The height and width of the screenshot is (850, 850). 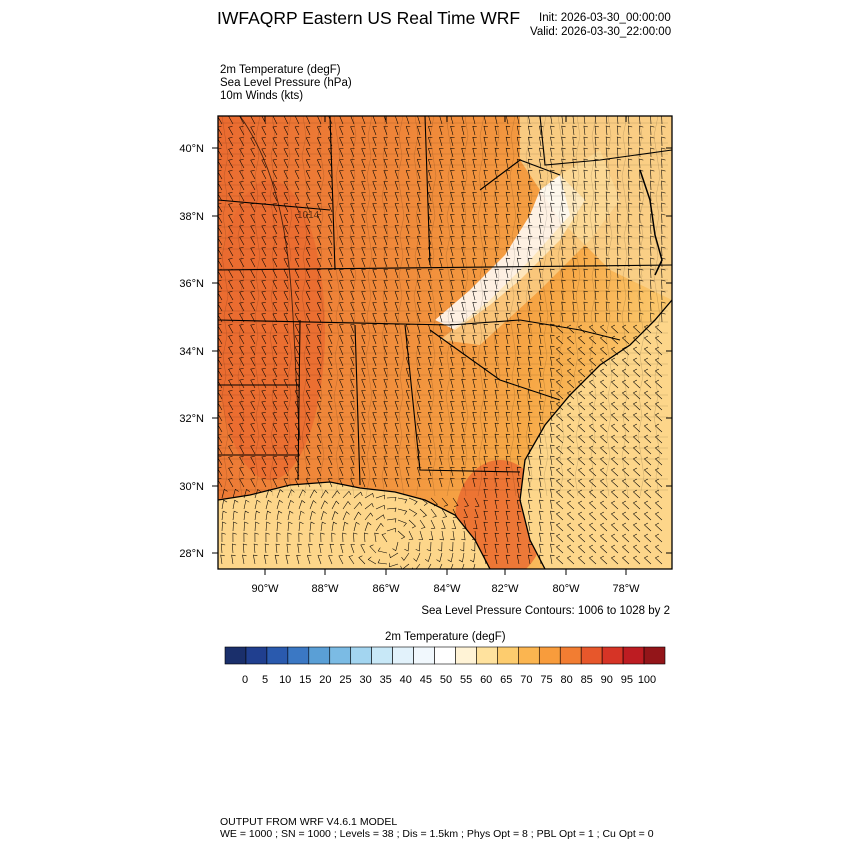 I want to click on gulf-of-mexico, so click(x=354, y=525).